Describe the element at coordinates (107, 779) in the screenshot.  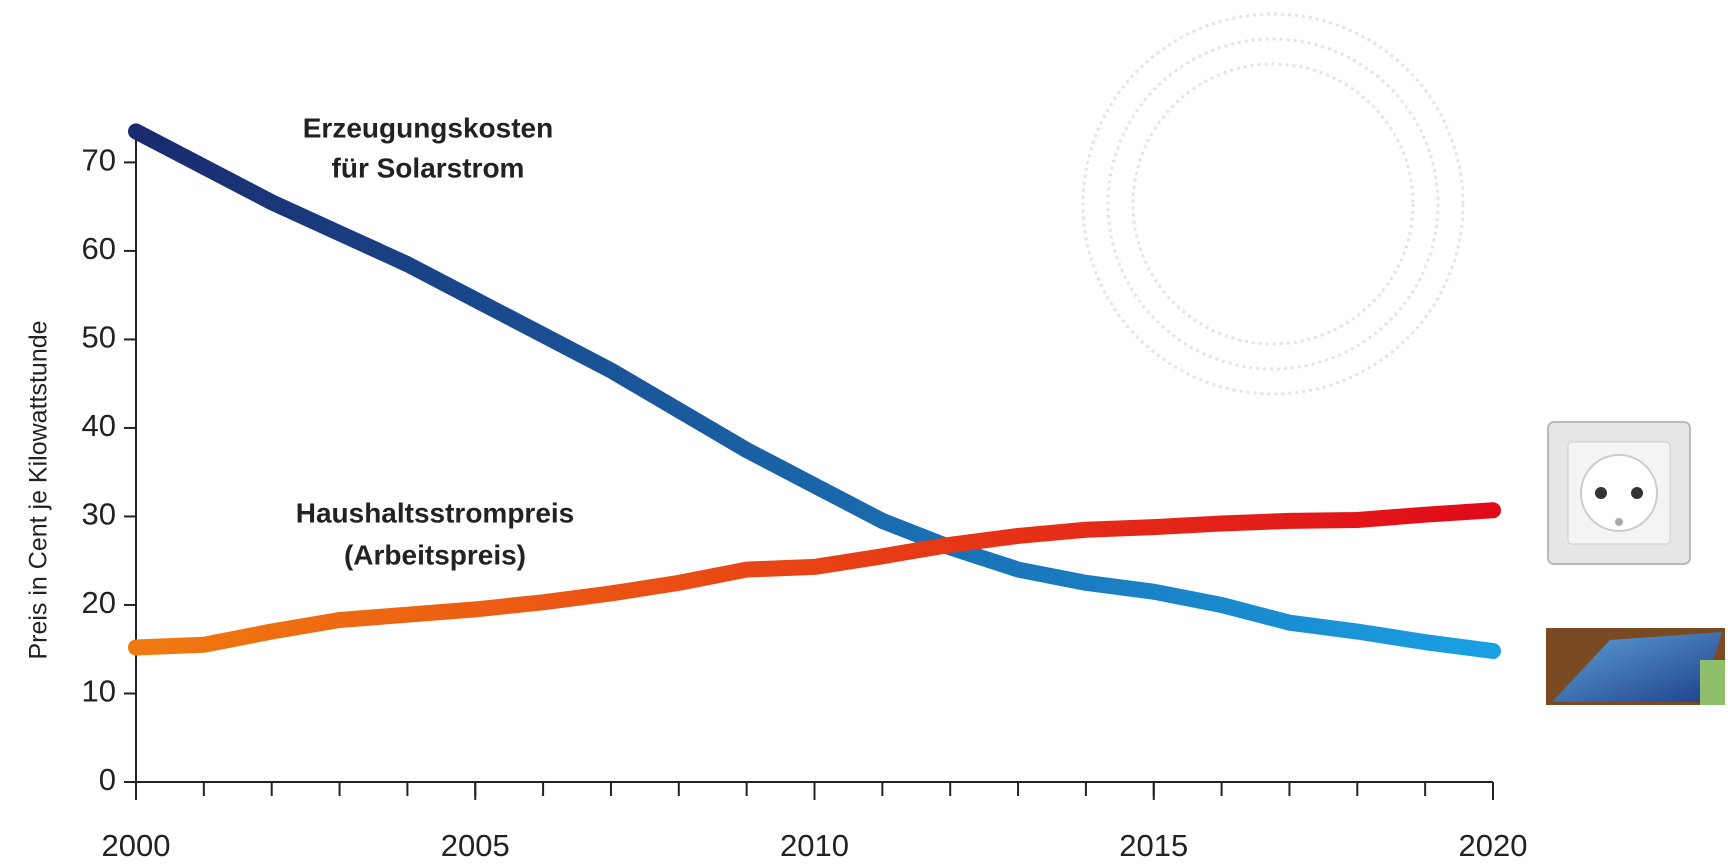
I see `y-tick-label: 0` at that location.